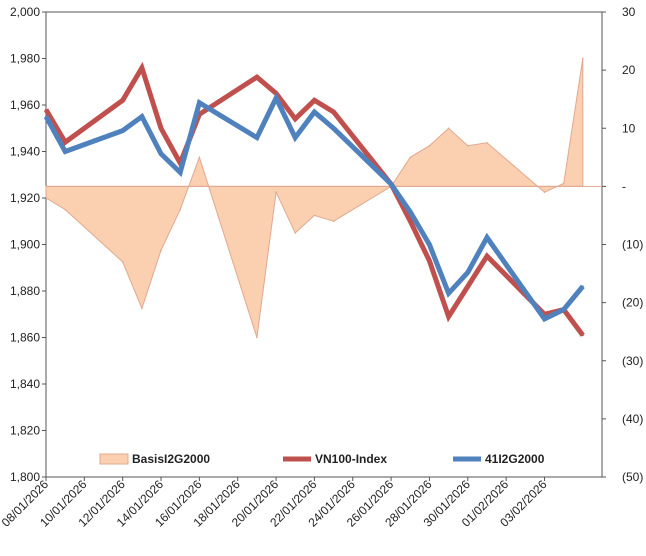 This screenshot has height=556, width=646. What do you see at coordinates (544, 318) in the screenshot?
I see `41i2g2000-point-18` at bounding box center [544, 318].